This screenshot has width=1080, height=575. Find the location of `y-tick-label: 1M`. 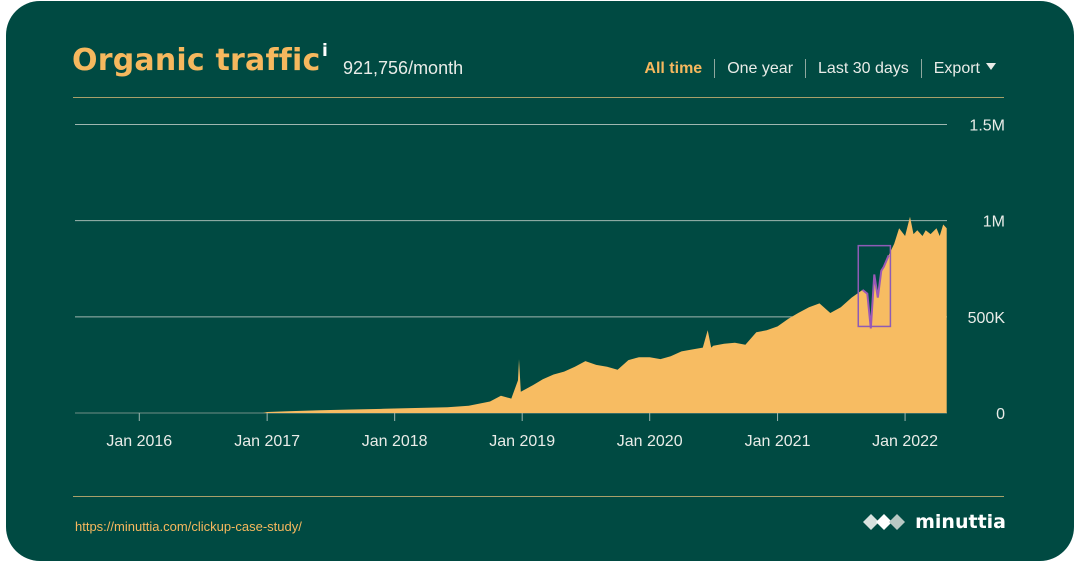

y-tick-label: 1M is located at coordinates (994, 222).